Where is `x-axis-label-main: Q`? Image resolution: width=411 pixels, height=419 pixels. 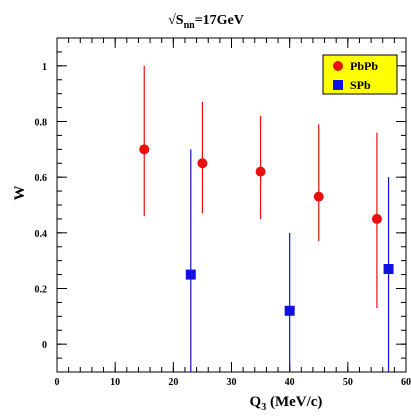 x-axis-label-main: Q is located at coordinates (256, 402).